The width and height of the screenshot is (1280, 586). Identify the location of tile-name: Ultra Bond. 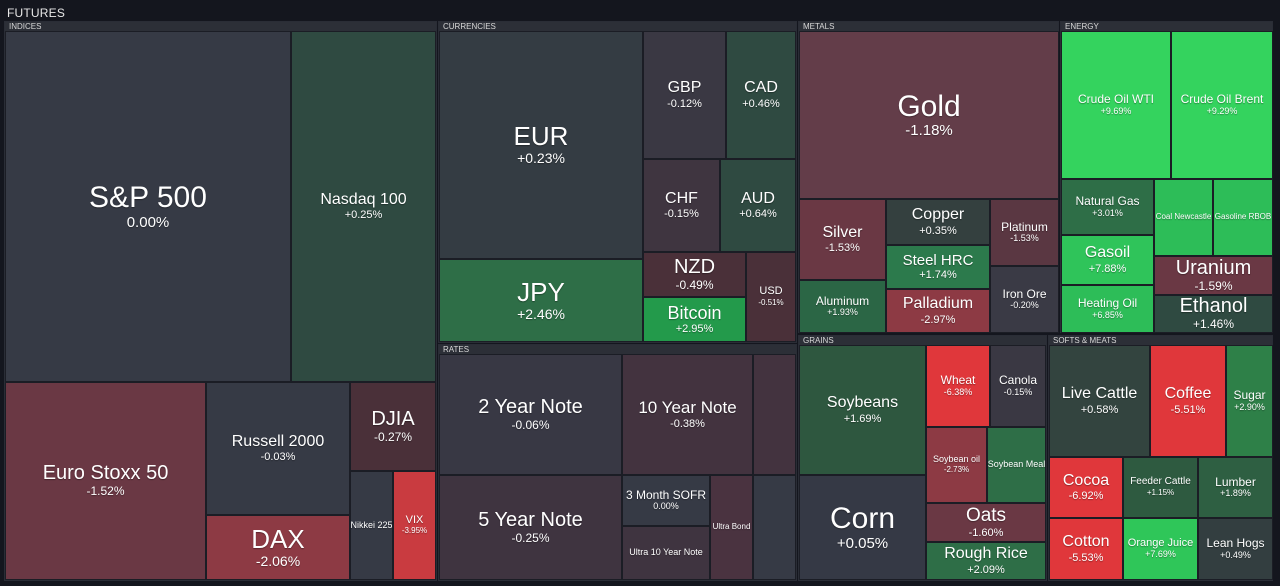
(731, 527).